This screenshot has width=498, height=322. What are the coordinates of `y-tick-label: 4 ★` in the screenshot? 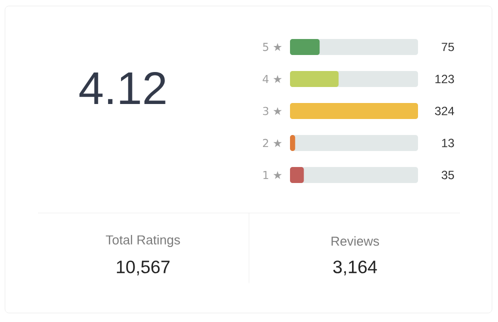 It's located at (272, 79).